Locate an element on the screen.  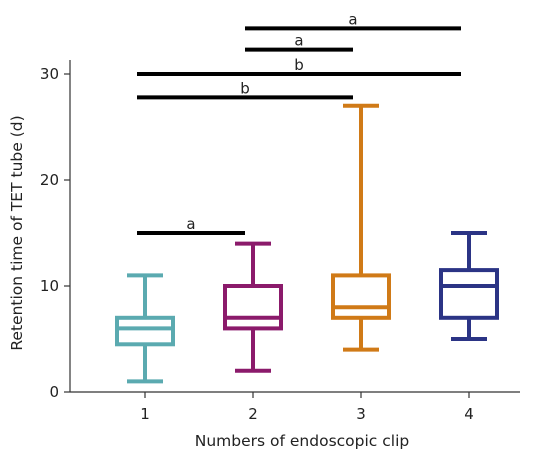
y-ticks: 0 10 20 30 is located at coordinates (55, 233).